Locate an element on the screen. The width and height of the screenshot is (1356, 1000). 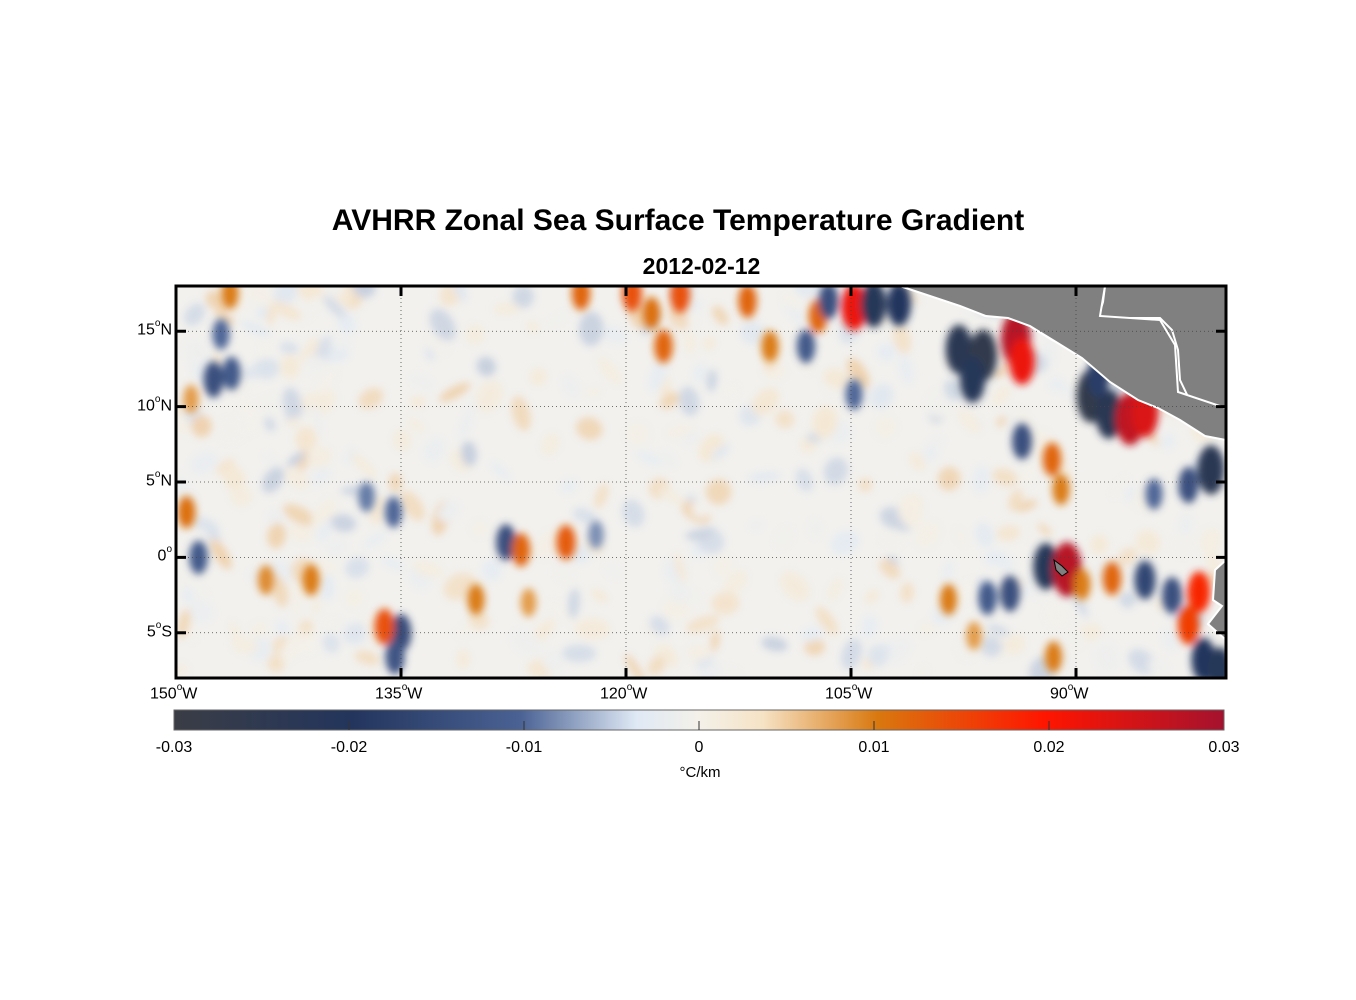
tick-degrees: 90 is located at coordinates (1059, 694).